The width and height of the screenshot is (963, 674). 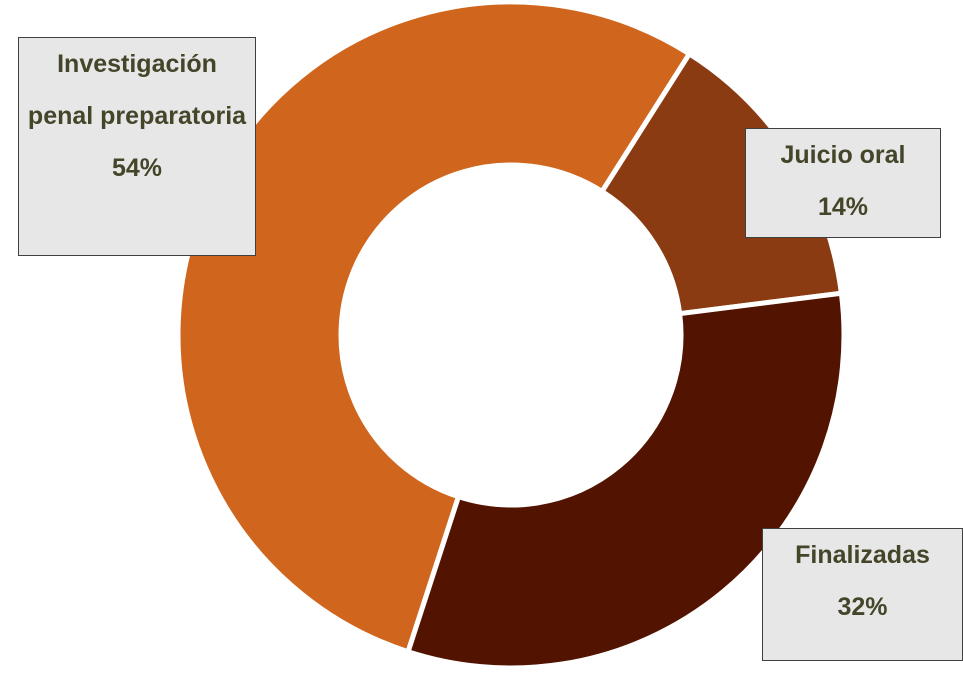 What do you see at coordinates (721, 183) in the screenshot?
I see `donut-segment` at bounding box center [721, 183].